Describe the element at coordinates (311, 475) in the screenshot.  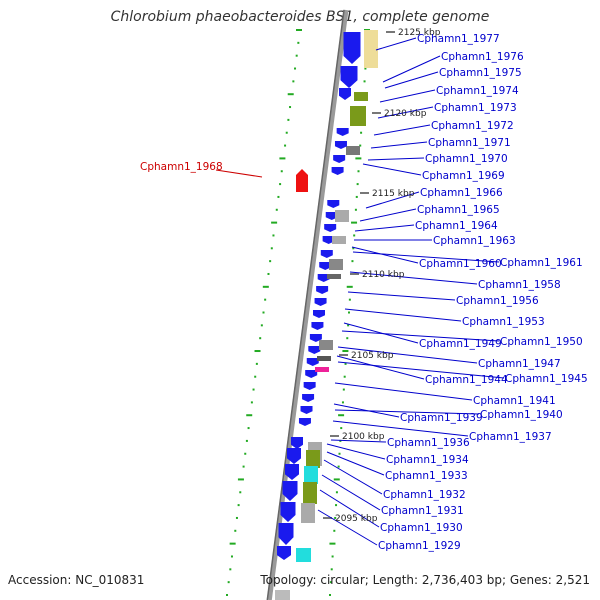
I see `gene-box-cyan` at that location.